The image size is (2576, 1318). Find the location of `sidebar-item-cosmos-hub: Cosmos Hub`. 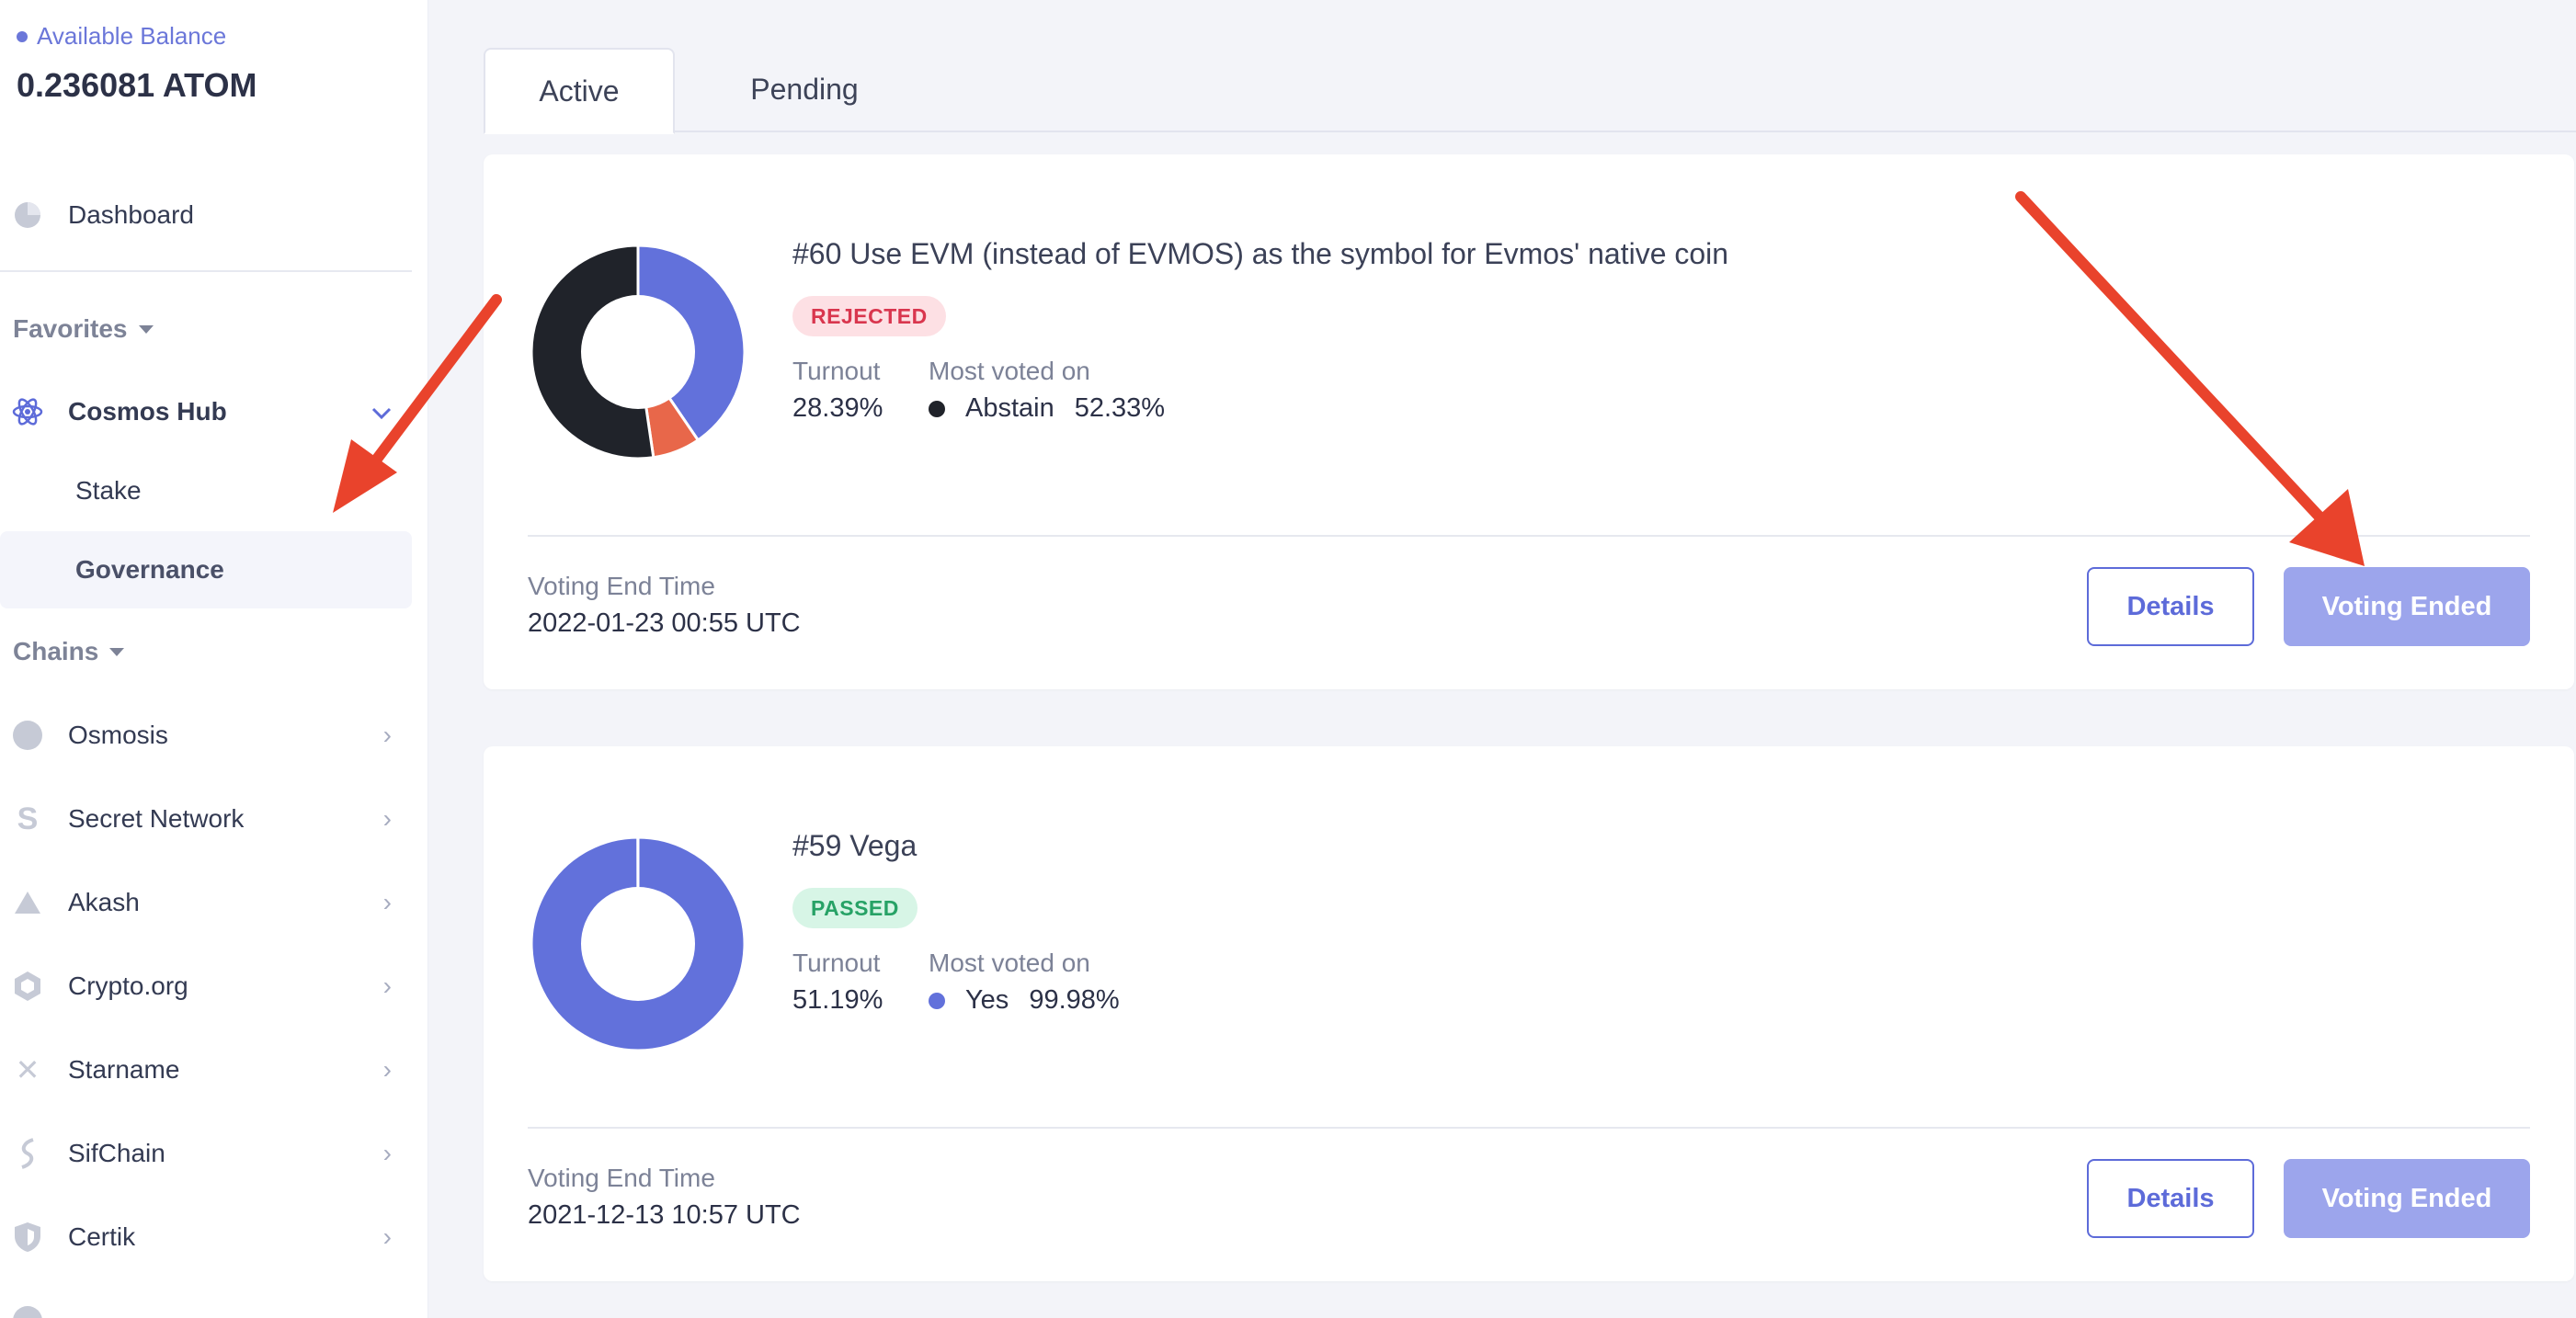

sidebar-item-cosmos-hub: Cosmos Hub is located at coordinates (206, 411).